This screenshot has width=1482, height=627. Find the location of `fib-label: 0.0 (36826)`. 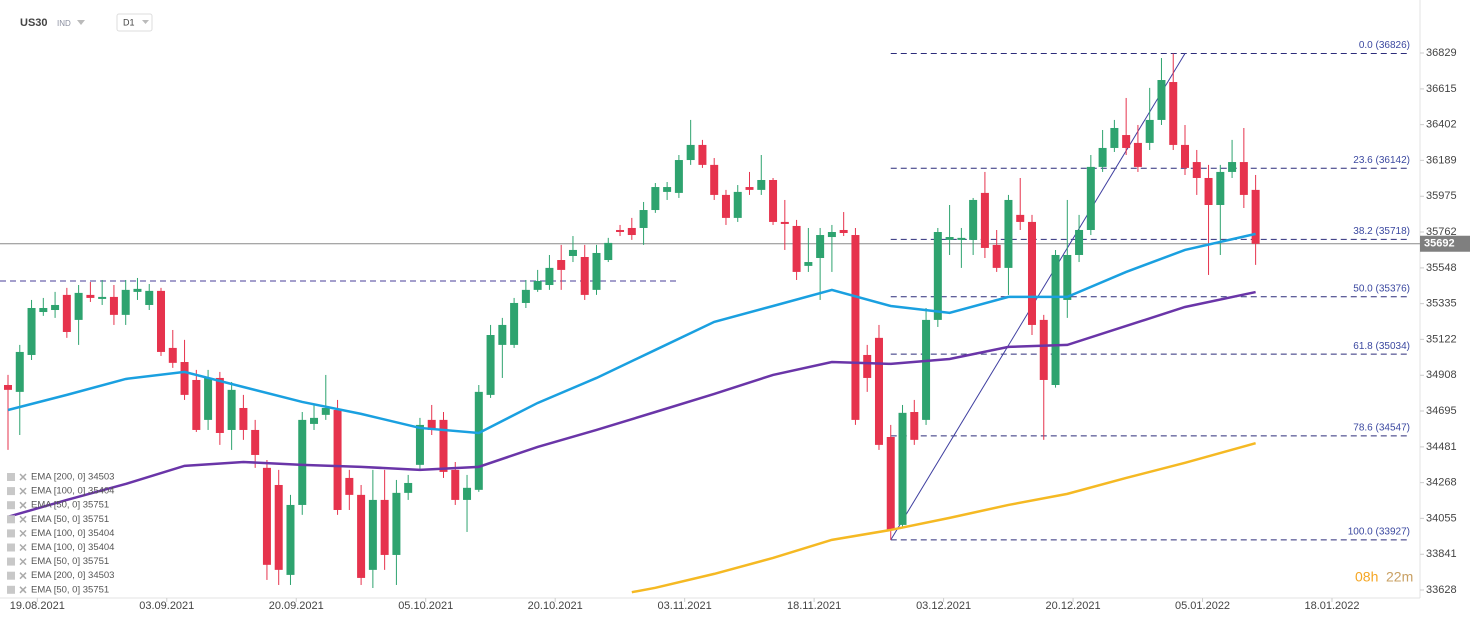

fib-label: 0.0 (36826) is located at coordinates (1384, 45).